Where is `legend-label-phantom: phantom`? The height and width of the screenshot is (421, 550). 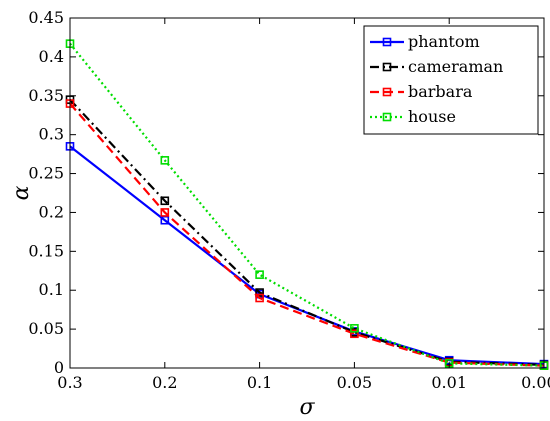 legend-label-phantom: phantom is located at coordinates (444, 41).